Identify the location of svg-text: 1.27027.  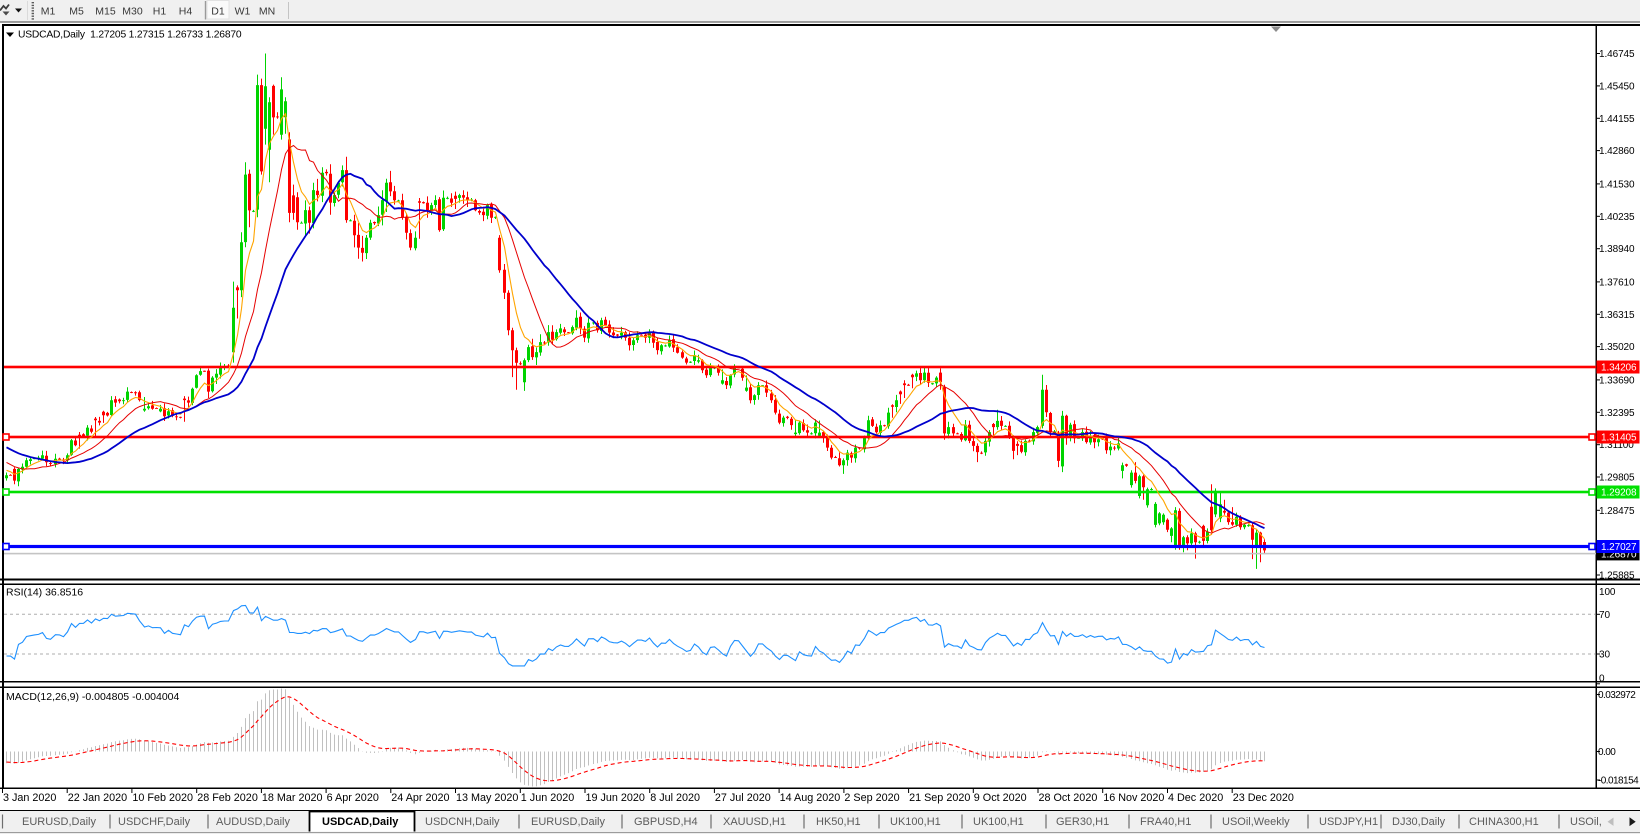
(1619, 547).